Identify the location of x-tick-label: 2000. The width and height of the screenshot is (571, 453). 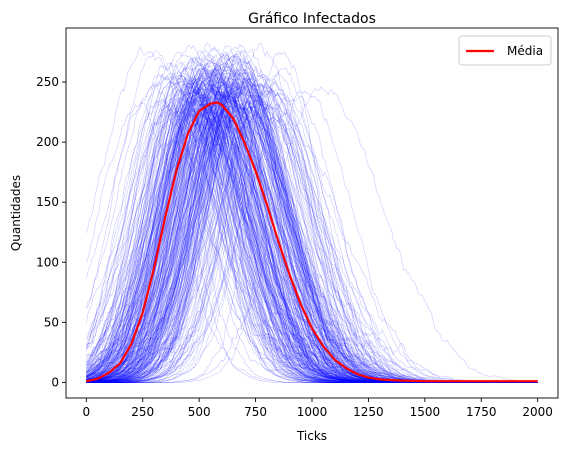
(537, 412).